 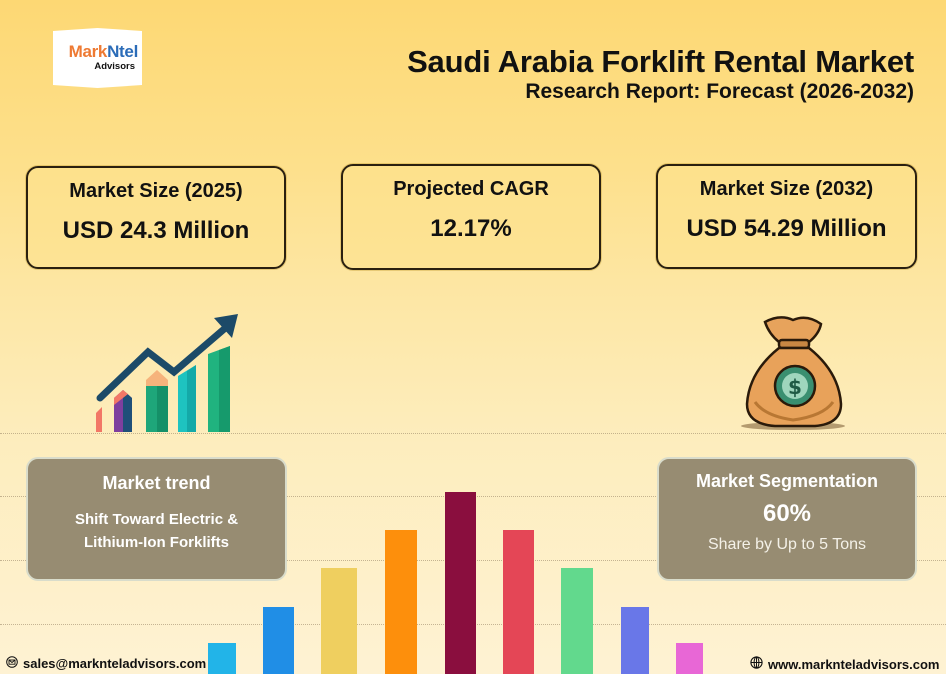 I want to click on stat-value: USD 54.29 Million, so click(x=786, y=228).